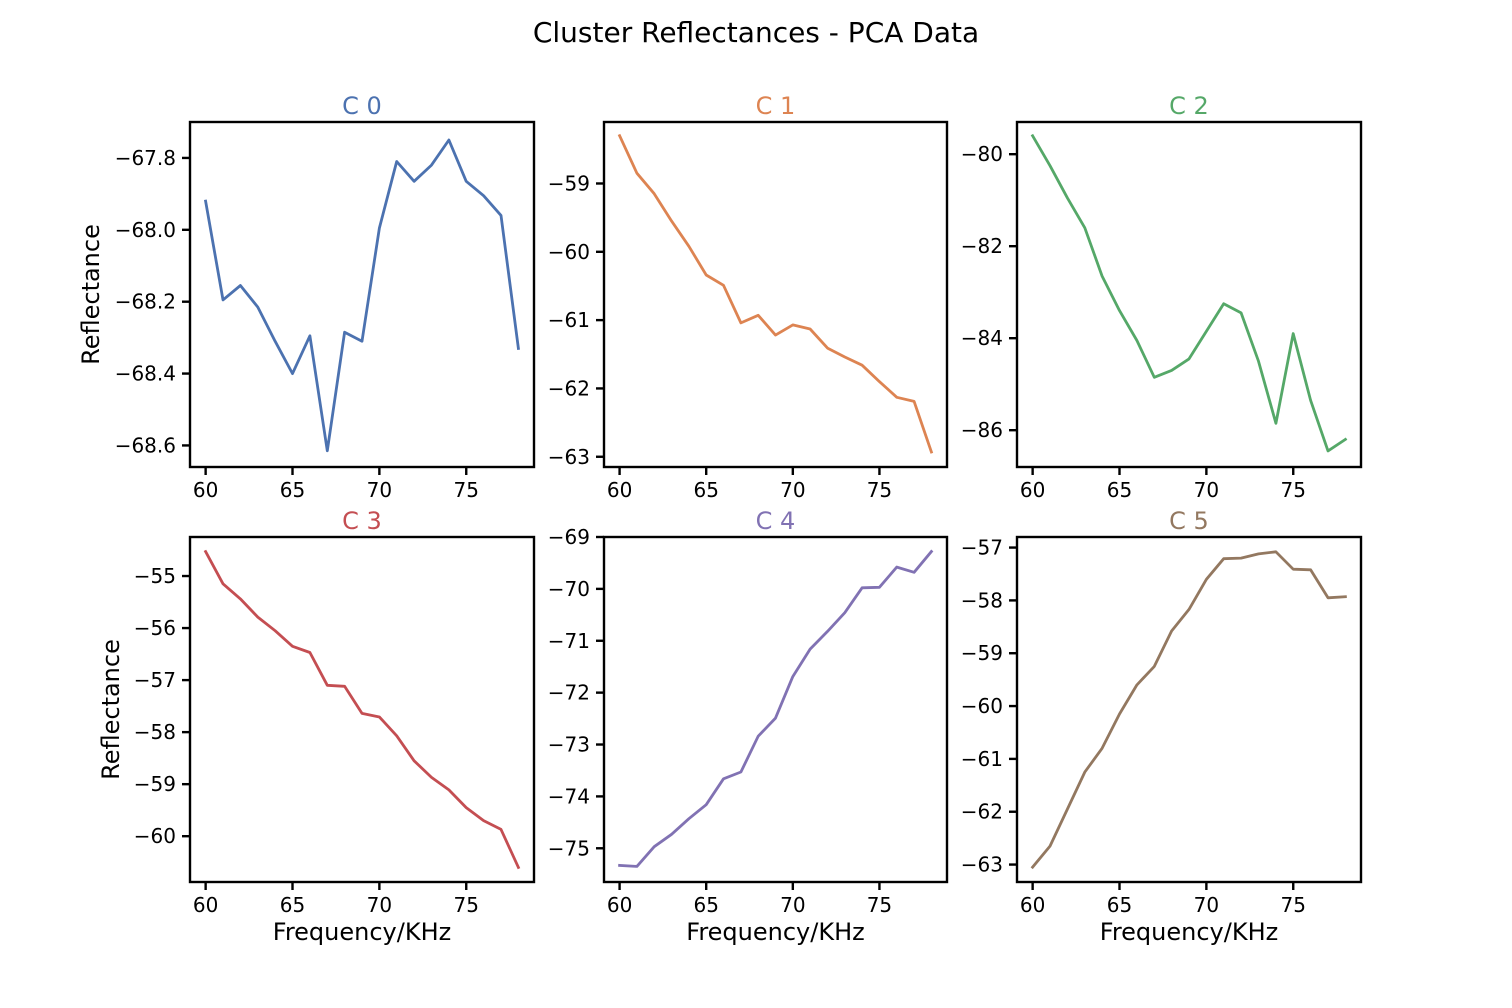 This screenshot has height=1008, width=1512. What do you see at coordinates (776, 106) in the screenshot?
I see `subplot-title: C 1` at bounding box center [776, 106].